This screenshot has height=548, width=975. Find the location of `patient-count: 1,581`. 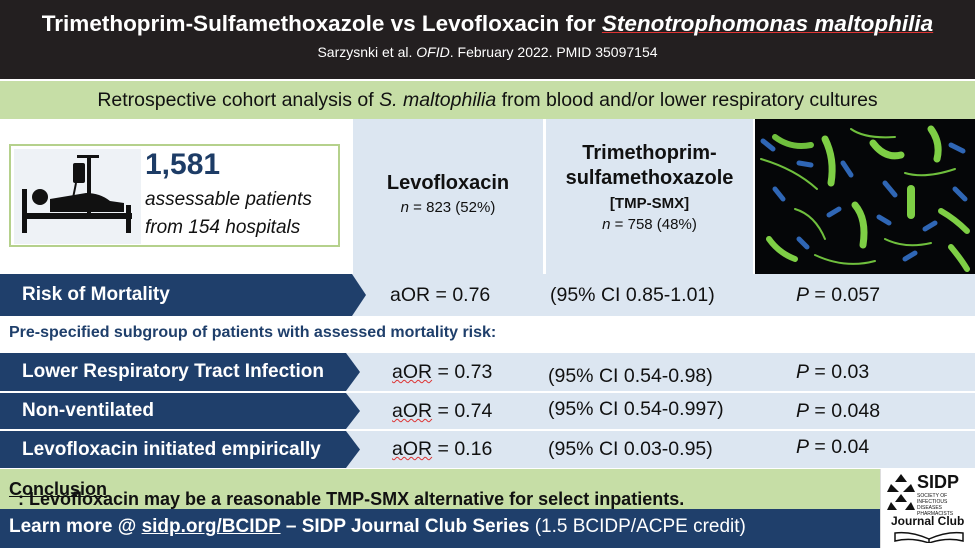

patient-count: 1,581 is located at coordinates (183, 164).